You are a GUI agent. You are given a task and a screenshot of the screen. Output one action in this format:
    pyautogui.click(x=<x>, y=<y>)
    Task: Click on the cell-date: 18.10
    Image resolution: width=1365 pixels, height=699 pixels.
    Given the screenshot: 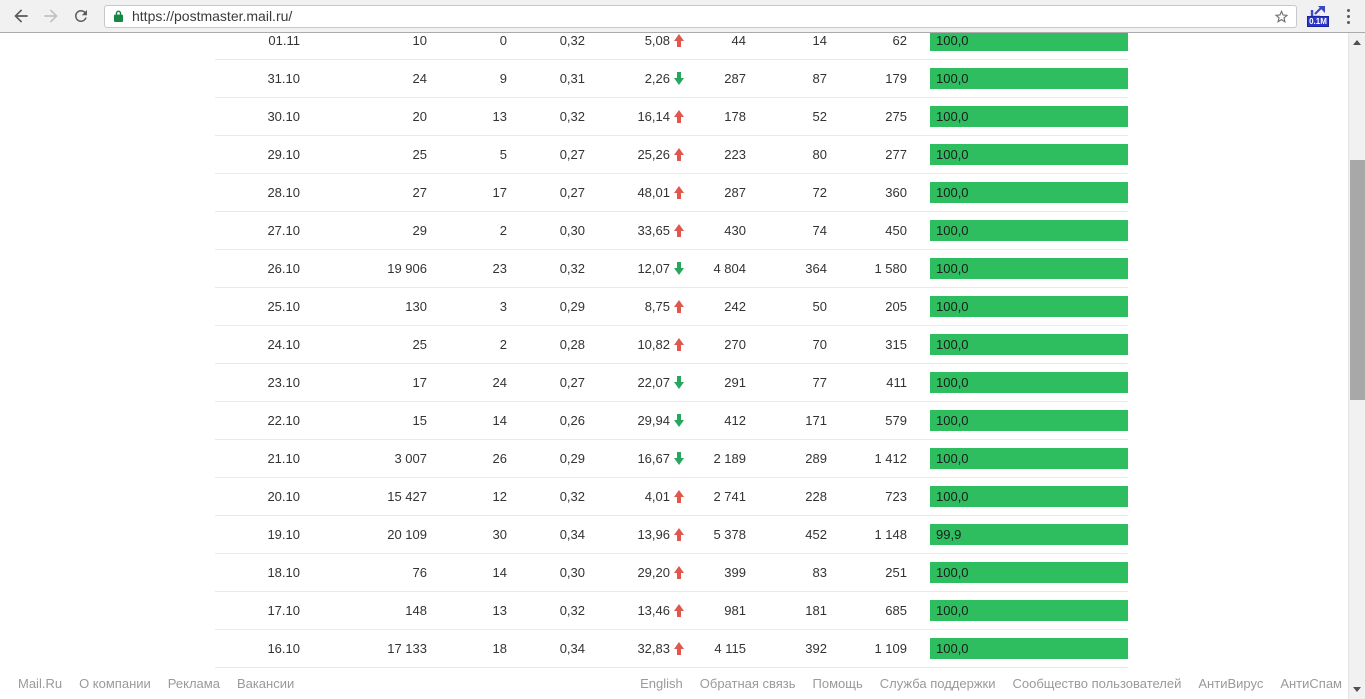 What is the action you would take?
    pyautogui.click(x=283, y=572)
    